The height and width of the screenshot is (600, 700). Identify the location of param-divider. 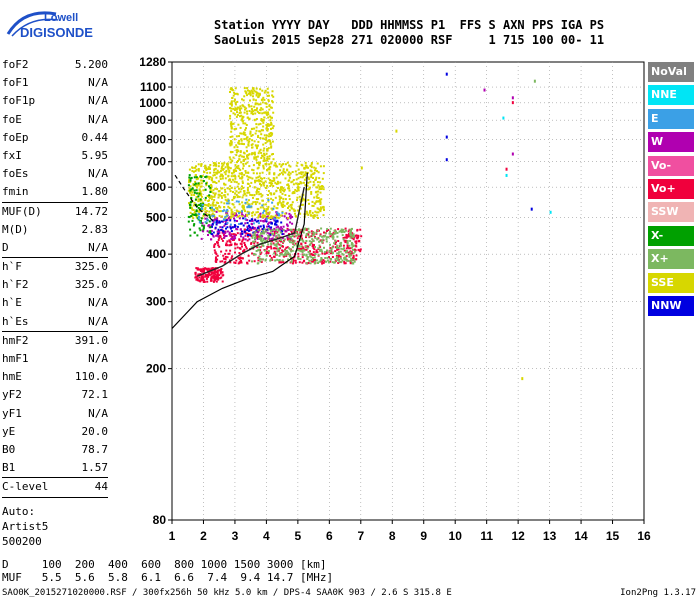
(55, 202).